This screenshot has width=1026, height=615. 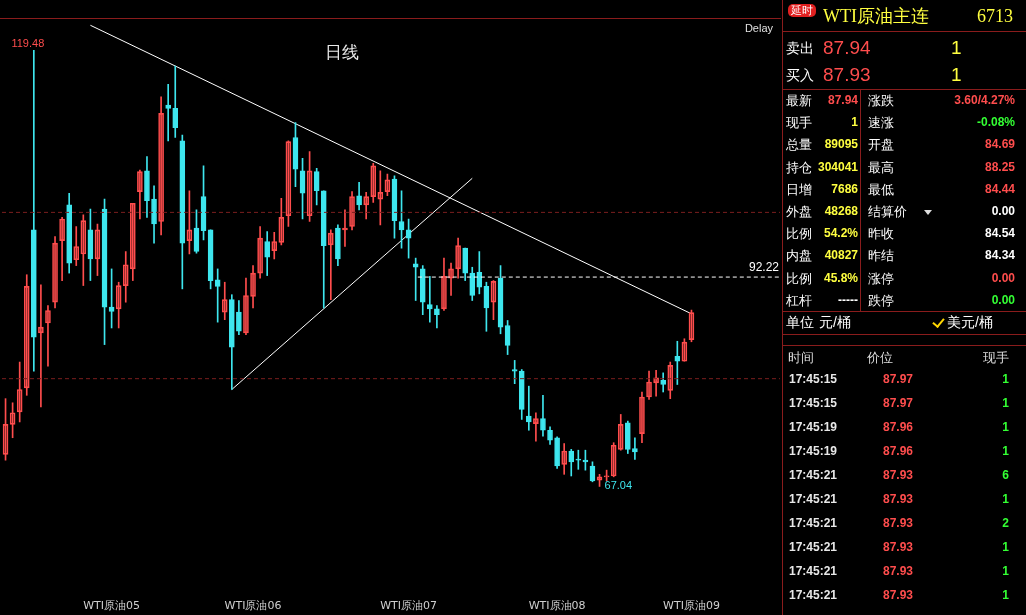 What do you see at coordinates (881, 167) in the screenshot?
I see `text: 最高` at bounding box center [881, 167].